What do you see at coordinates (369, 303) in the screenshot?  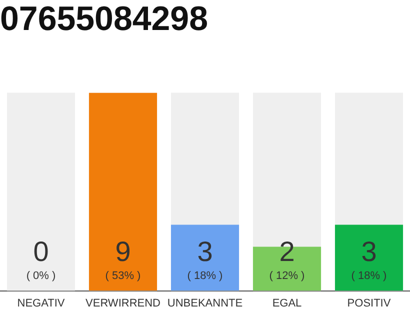 I see `x-tick-label: POSITIV` at bounding box center [369, 303].